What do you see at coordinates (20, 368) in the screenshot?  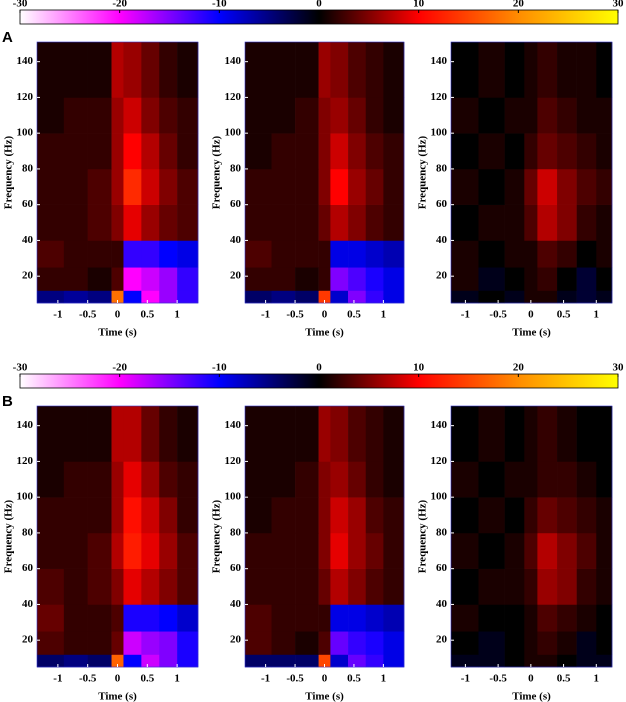 I see `colorbar-tick-label: -30` at bounding box center [20, 368].